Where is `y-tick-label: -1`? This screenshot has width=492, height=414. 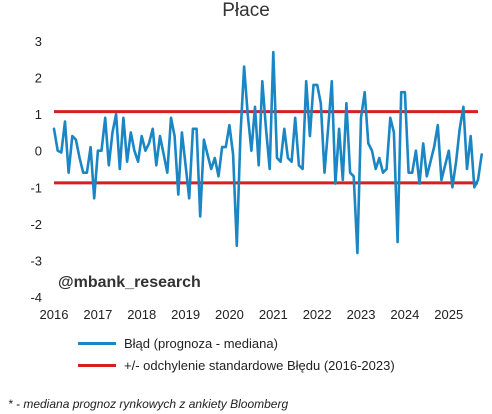 y-tick-label: -1 is located at coordinates (36, 187).